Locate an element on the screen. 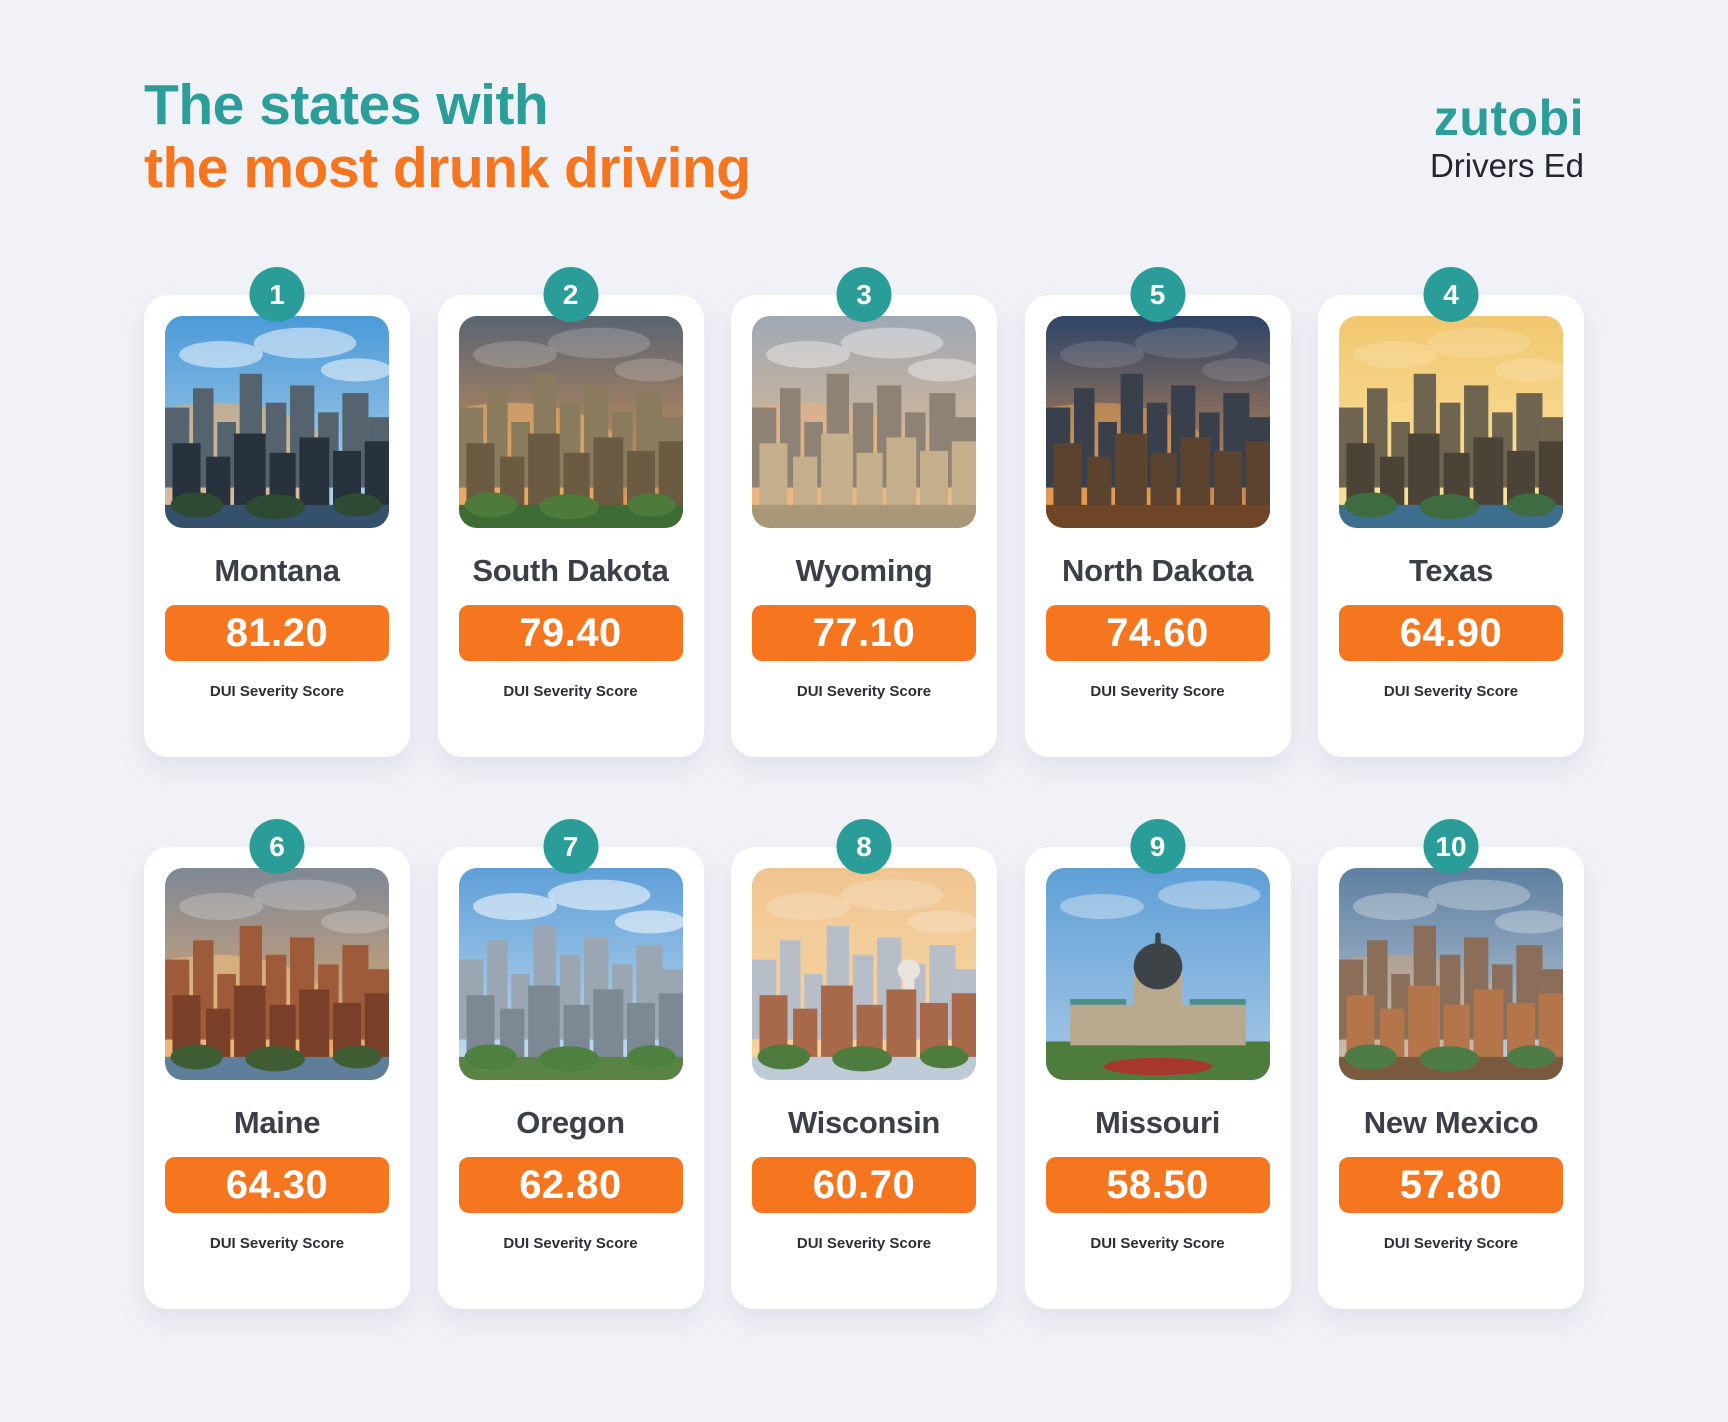 The width and height of the screenshot is (1728, 1422). state-card: 6 Maine 64.30 DUI Severity Score is located at coordinates (277, 1064).